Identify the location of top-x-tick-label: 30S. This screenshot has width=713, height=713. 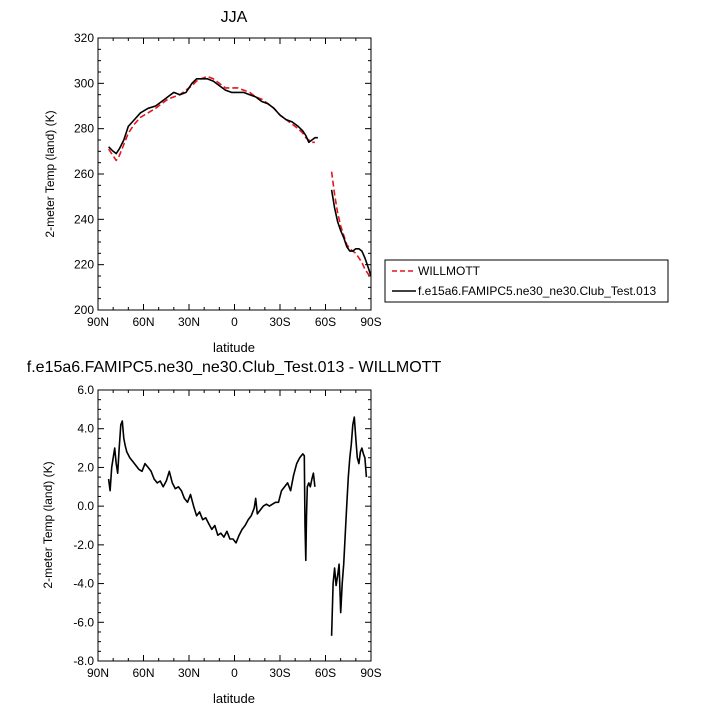
(279, 322).